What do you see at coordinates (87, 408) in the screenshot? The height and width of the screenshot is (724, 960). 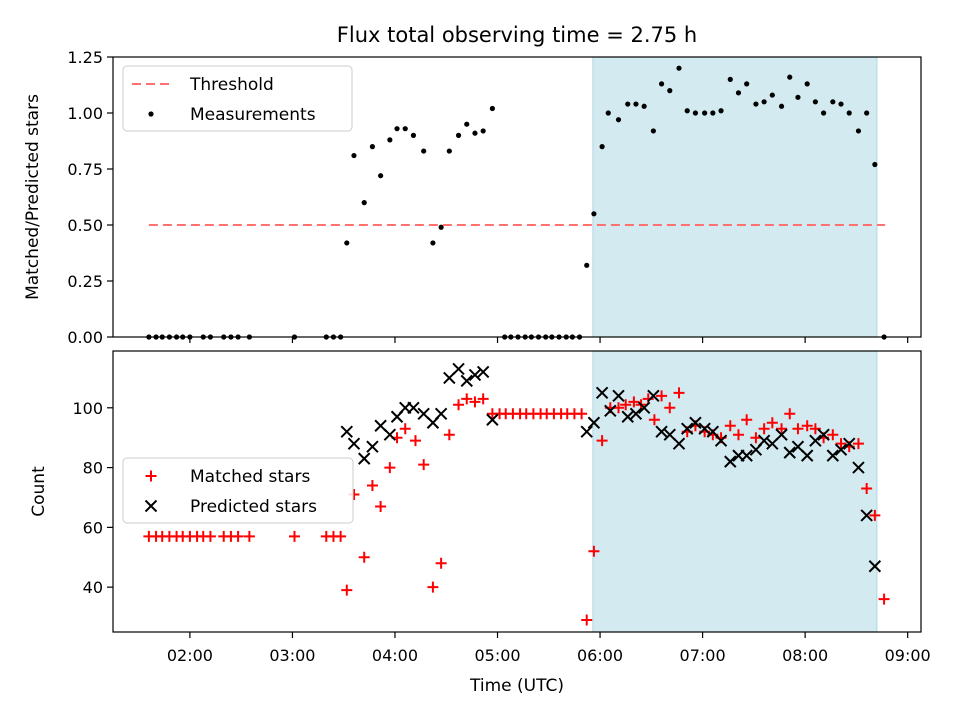 I see `y-tick-label: 100` at bounding box center [87, 408].